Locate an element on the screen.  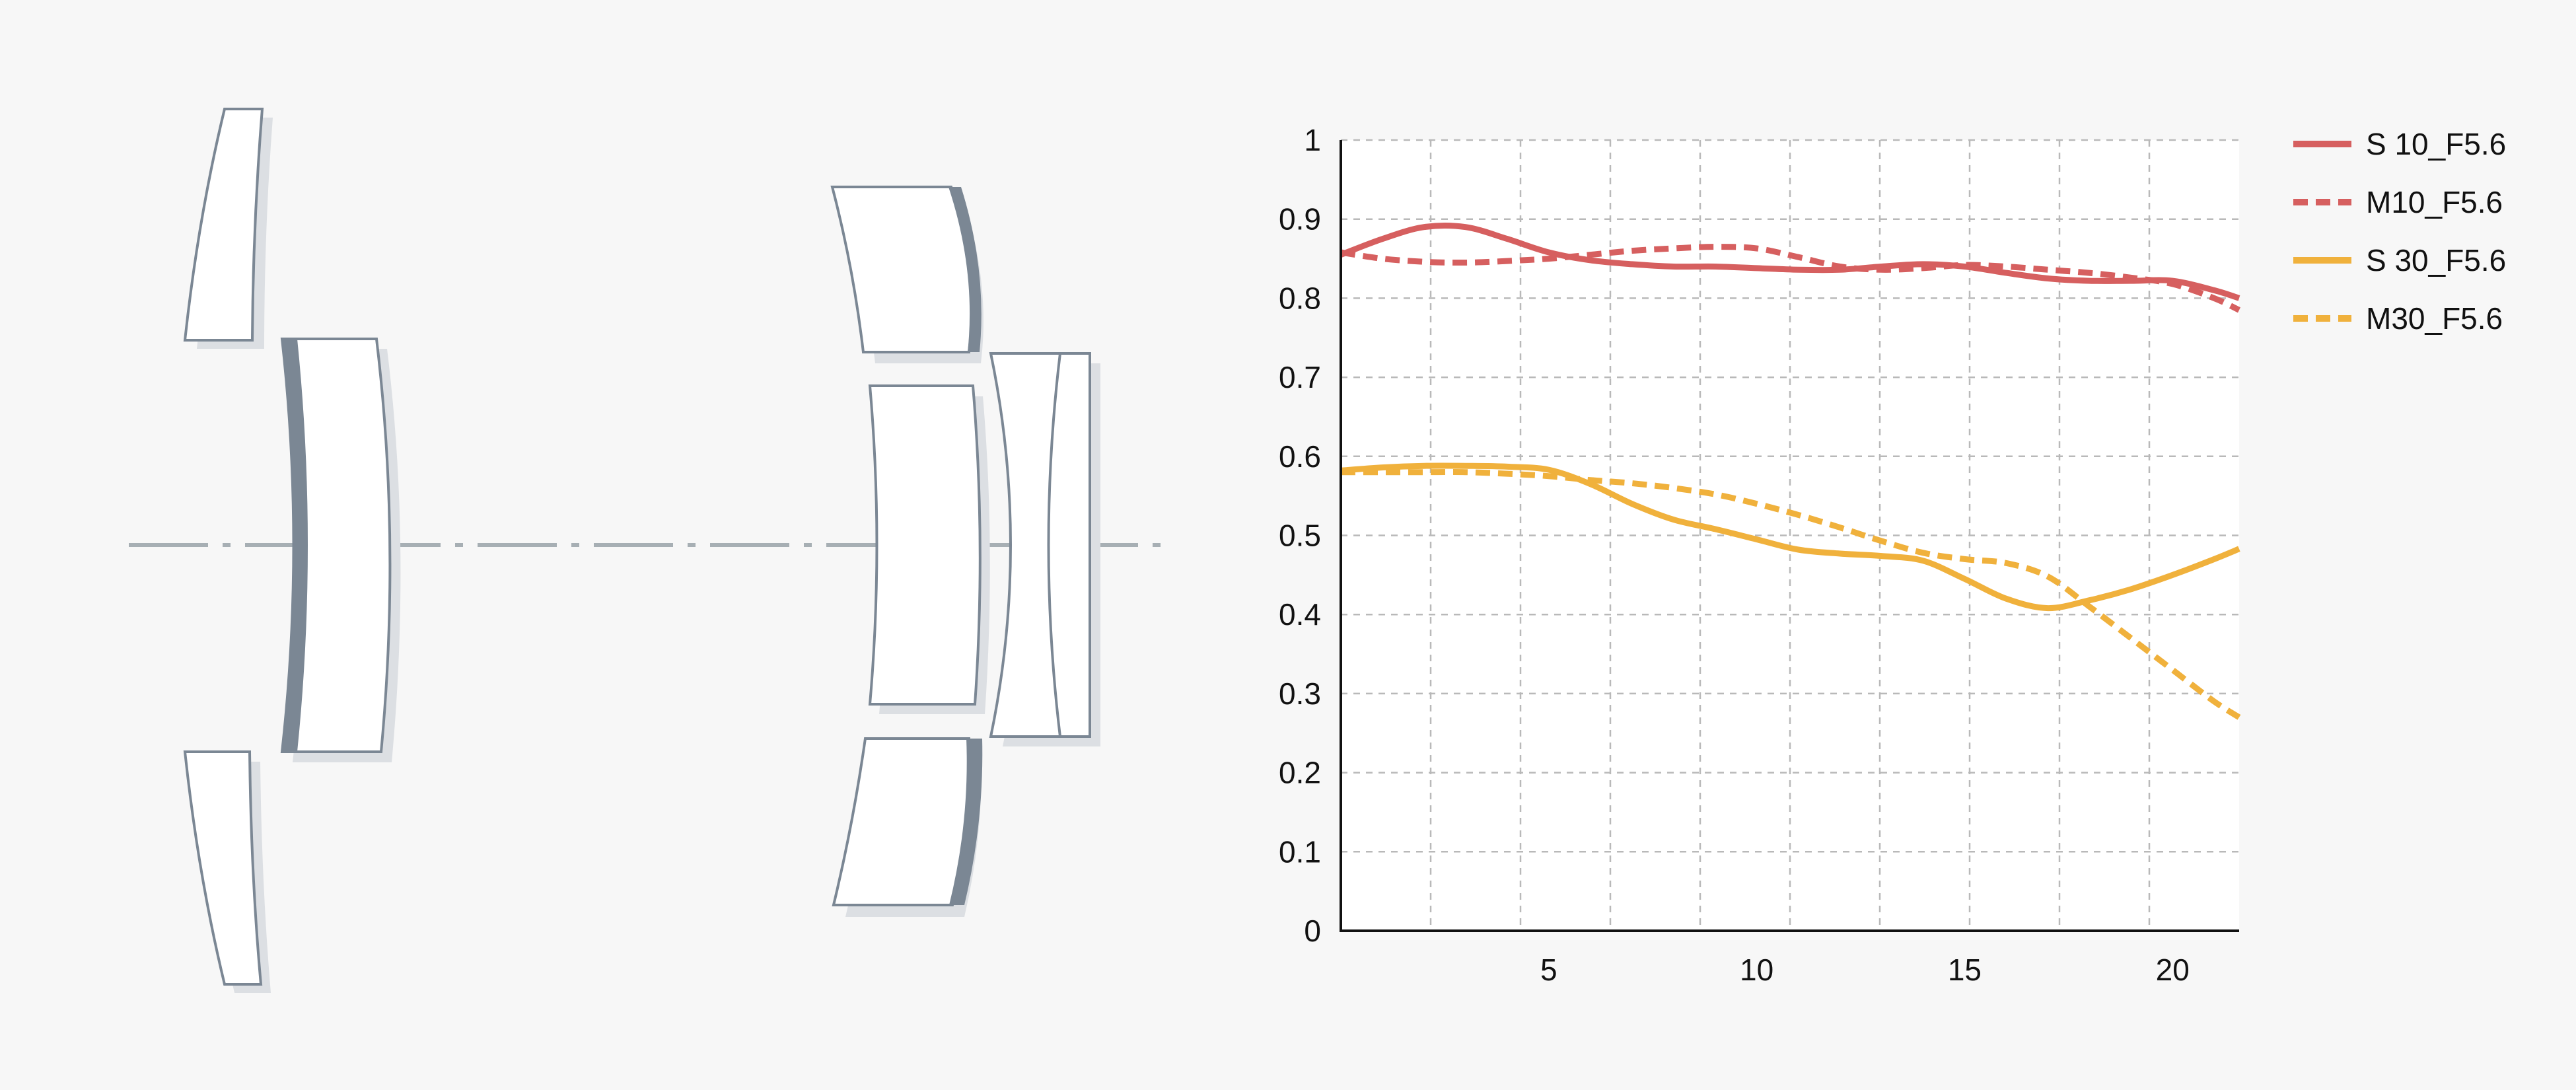
front-lens-bottom is located at coordinates (227, 872).